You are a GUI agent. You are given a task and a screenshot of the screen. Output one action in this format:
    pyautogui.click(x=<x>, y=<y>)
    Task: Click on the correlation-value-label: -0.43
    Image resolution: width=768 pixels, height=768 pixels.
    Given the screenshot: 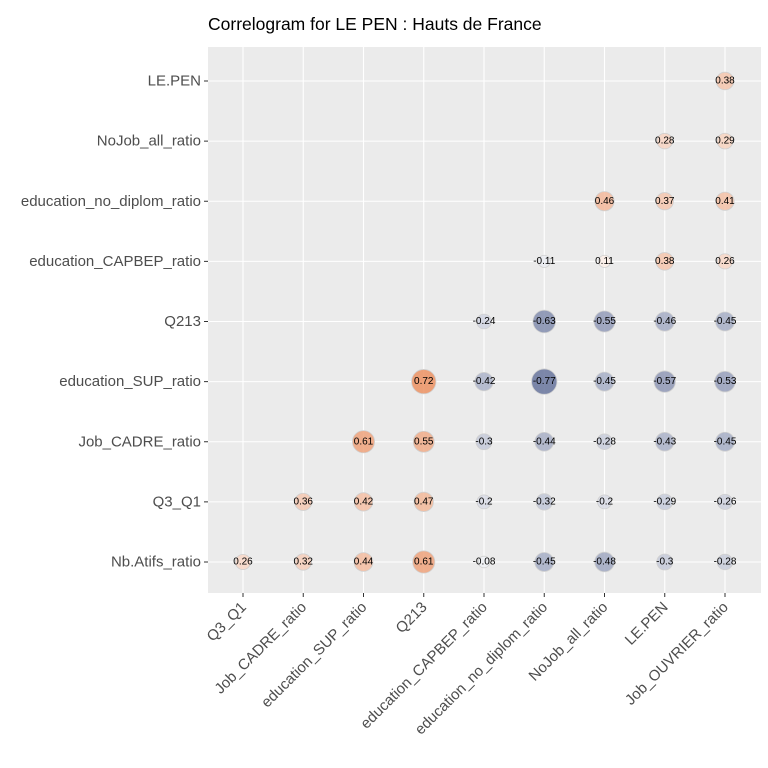 What is the action you would take?
    pyautogui.click(x=664, y=441)
    